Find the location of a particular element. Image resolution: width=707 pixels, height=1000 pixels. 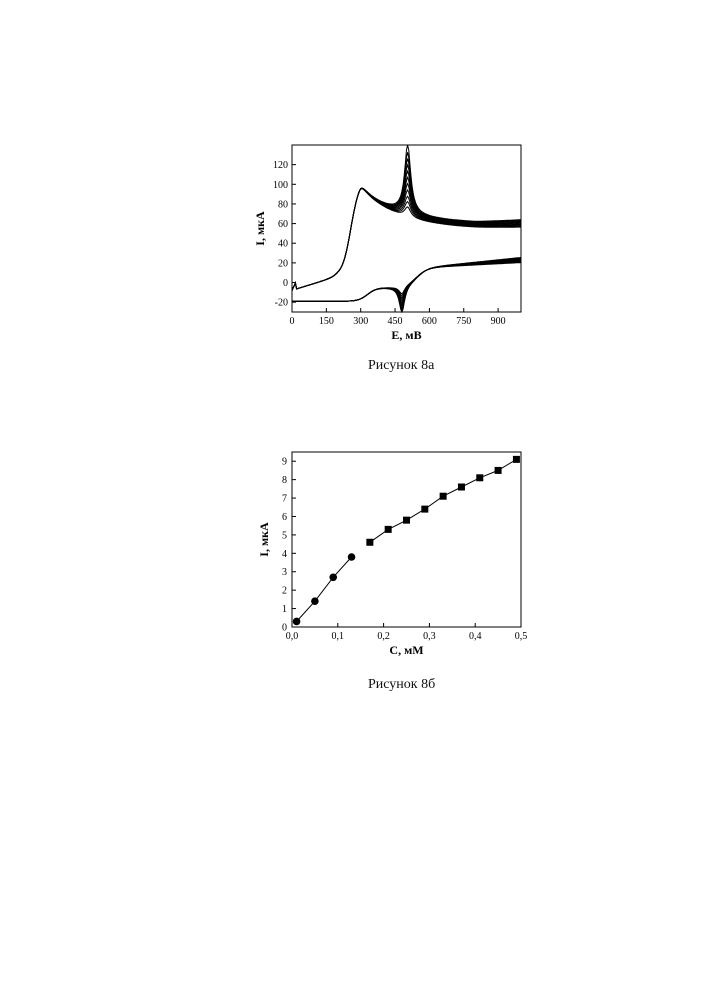

y-tick-label: 0 is located at coordinates (284, 628).